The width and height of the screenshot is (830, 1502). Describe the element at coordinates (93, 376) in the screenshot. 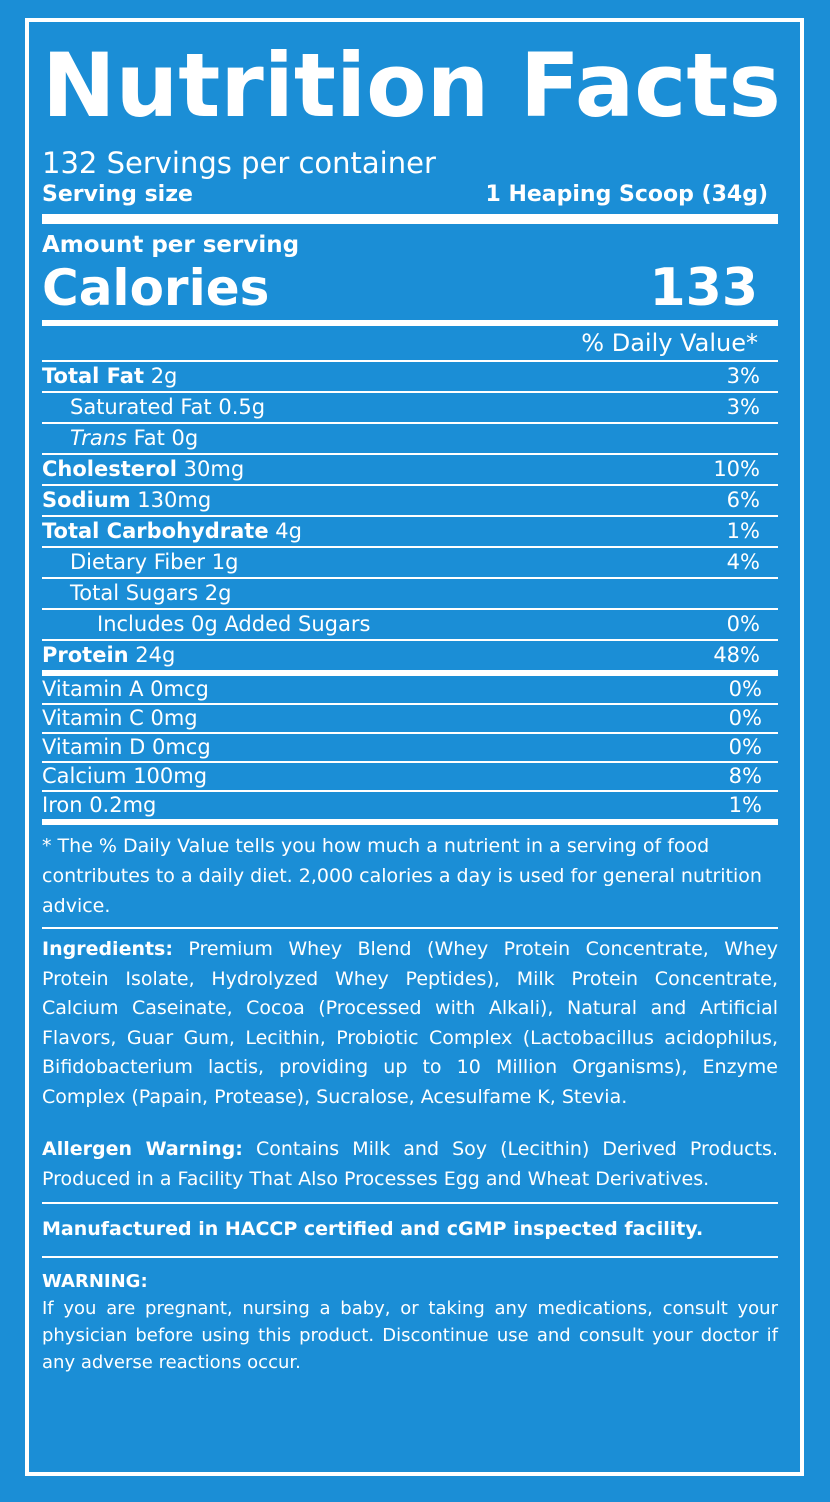

I see `nutrient-name: Total Fat` at that location.